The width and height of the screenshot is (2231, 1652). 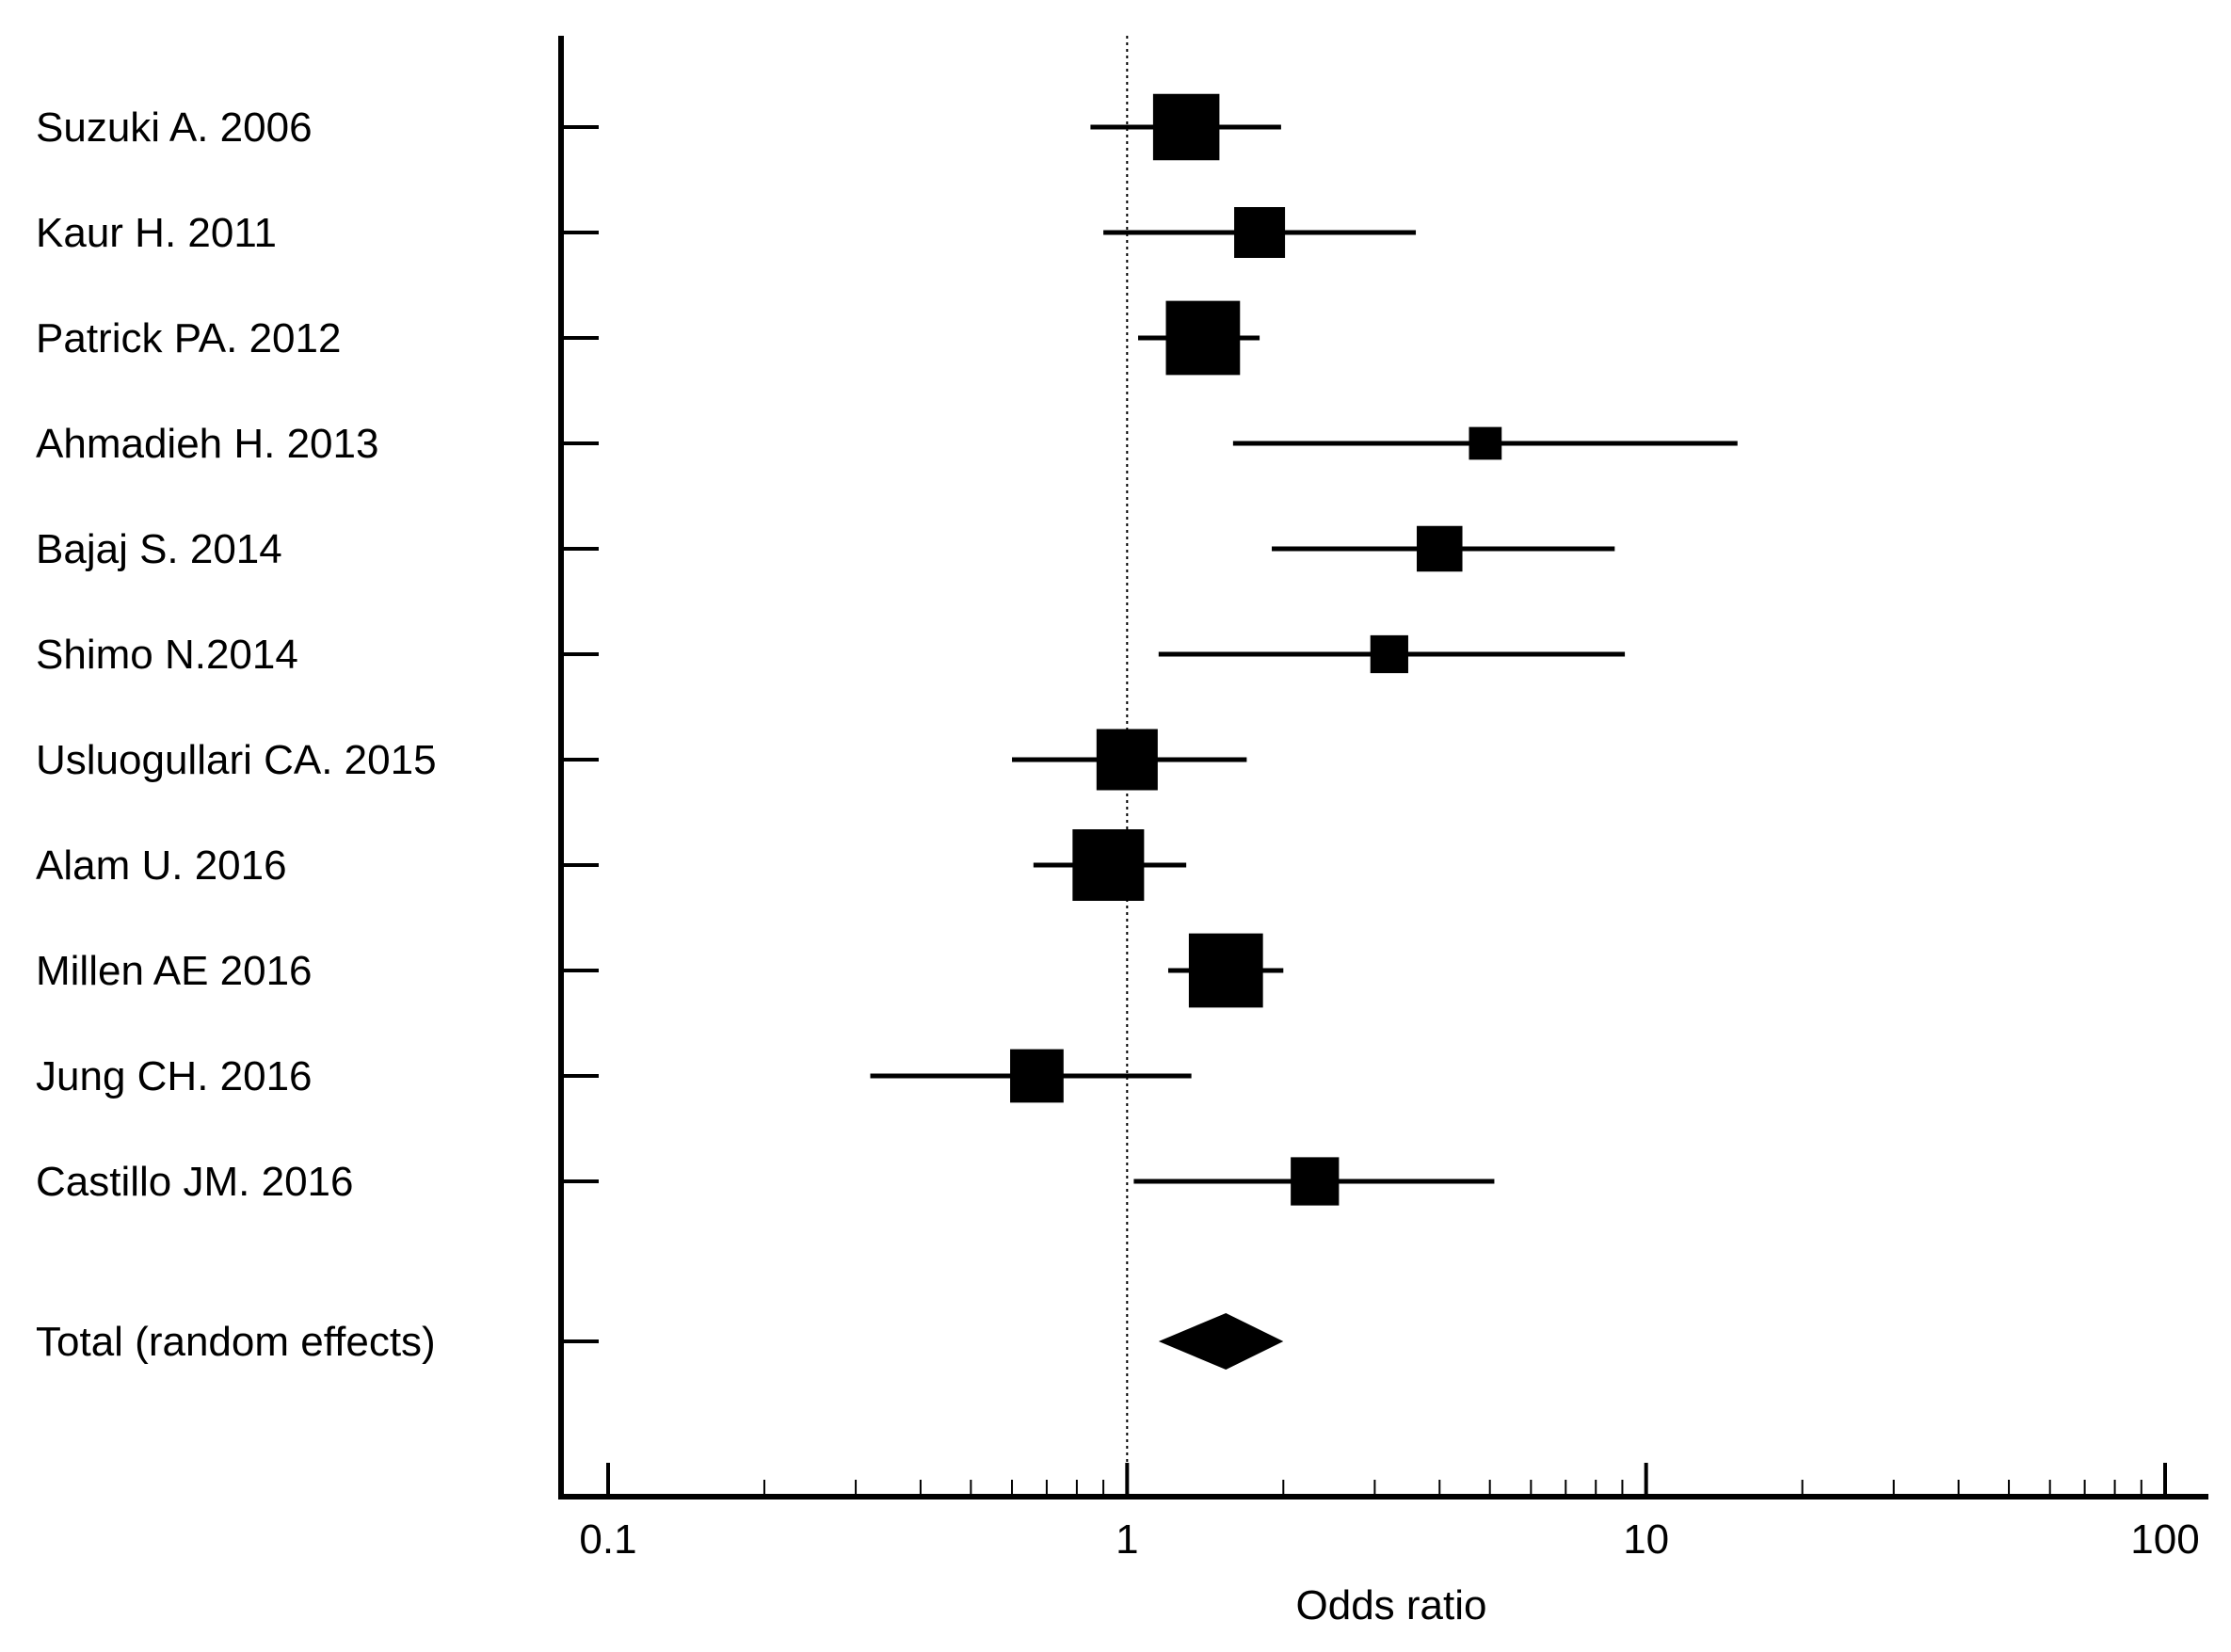 What do you see at coordinates (1391, 1605) in the screenshot?
I see `x-axis-title: Odds ratio` at bounding box center [1391, 1605].